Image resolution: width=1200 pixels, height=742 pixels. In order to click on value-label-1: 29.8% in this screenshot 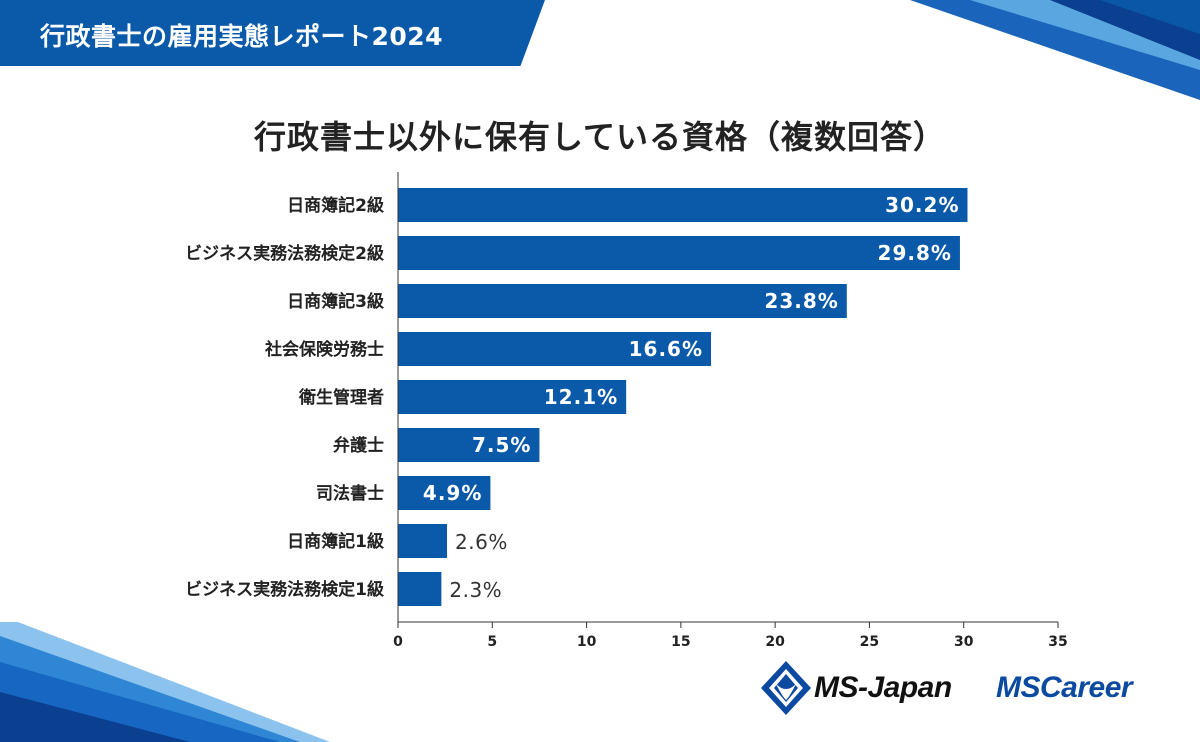, I will do `click(915, 253)`.